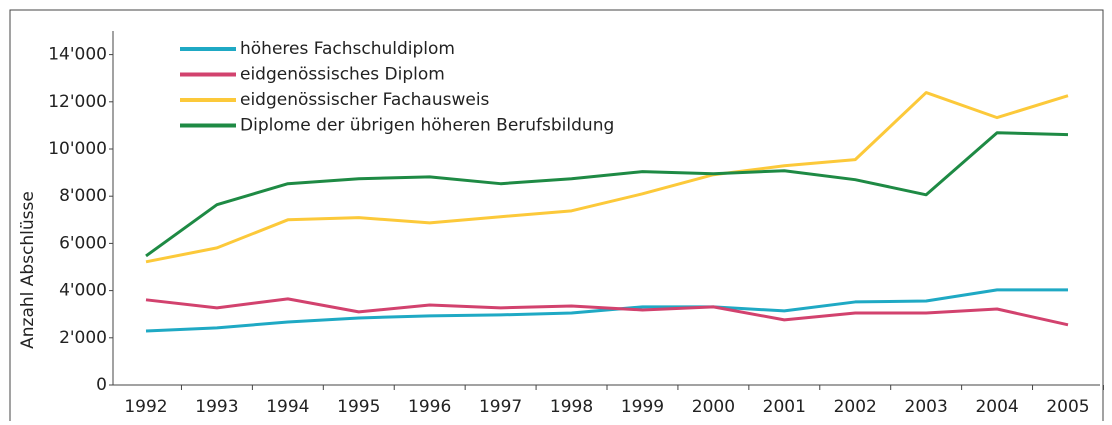 This screenshot has width=1112, height=425. I want to click on x-tick-label: 1992, so click(145, 407).